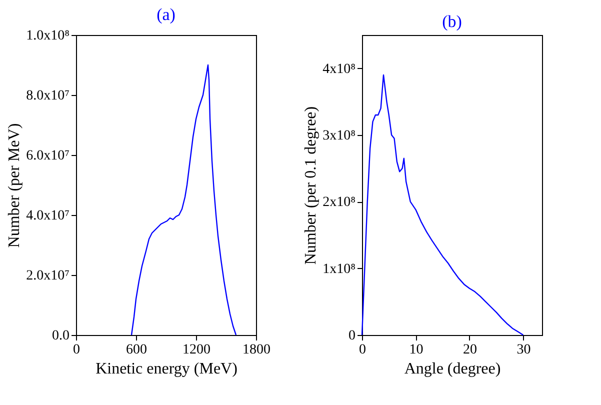  What do you see at coordinates (311, 185) in the screenshot?
I see `y-axis-title: Number (per 0.1 degree)` at bounding box center [311, 185].